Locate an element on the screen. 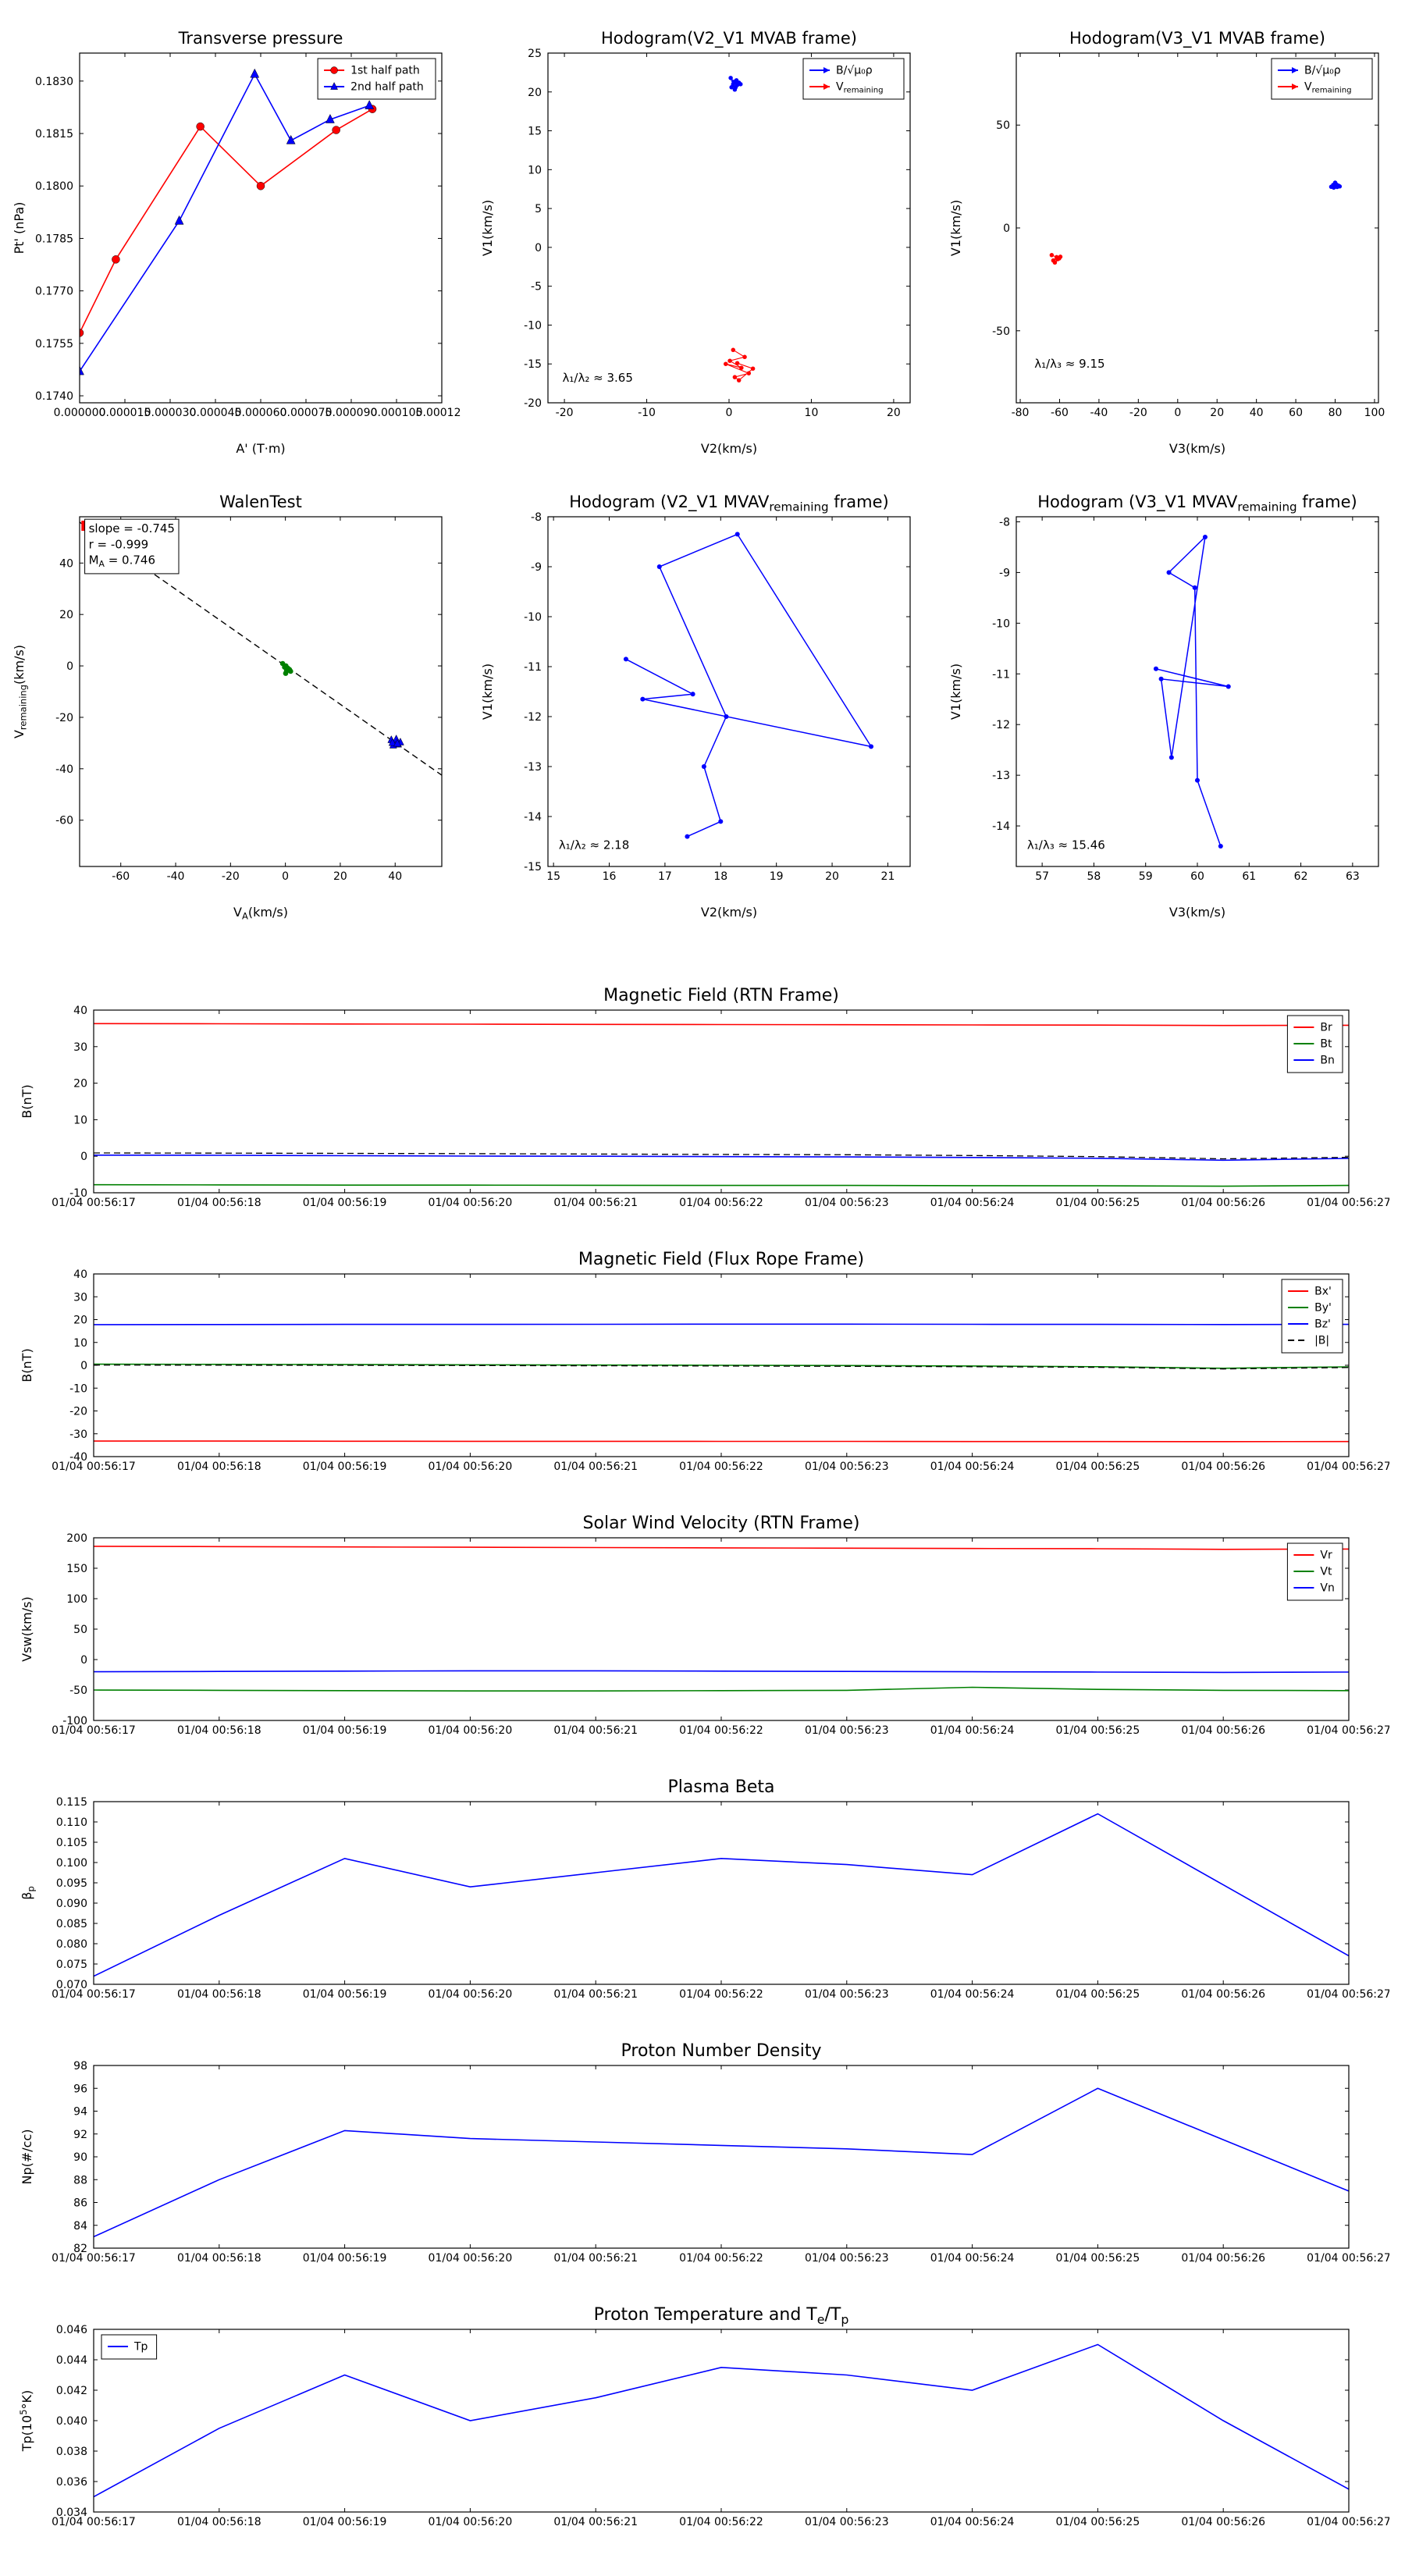 This screenshot has height=2576, width=1405. svg-text: 98 is located at coordinates (80, 2066).